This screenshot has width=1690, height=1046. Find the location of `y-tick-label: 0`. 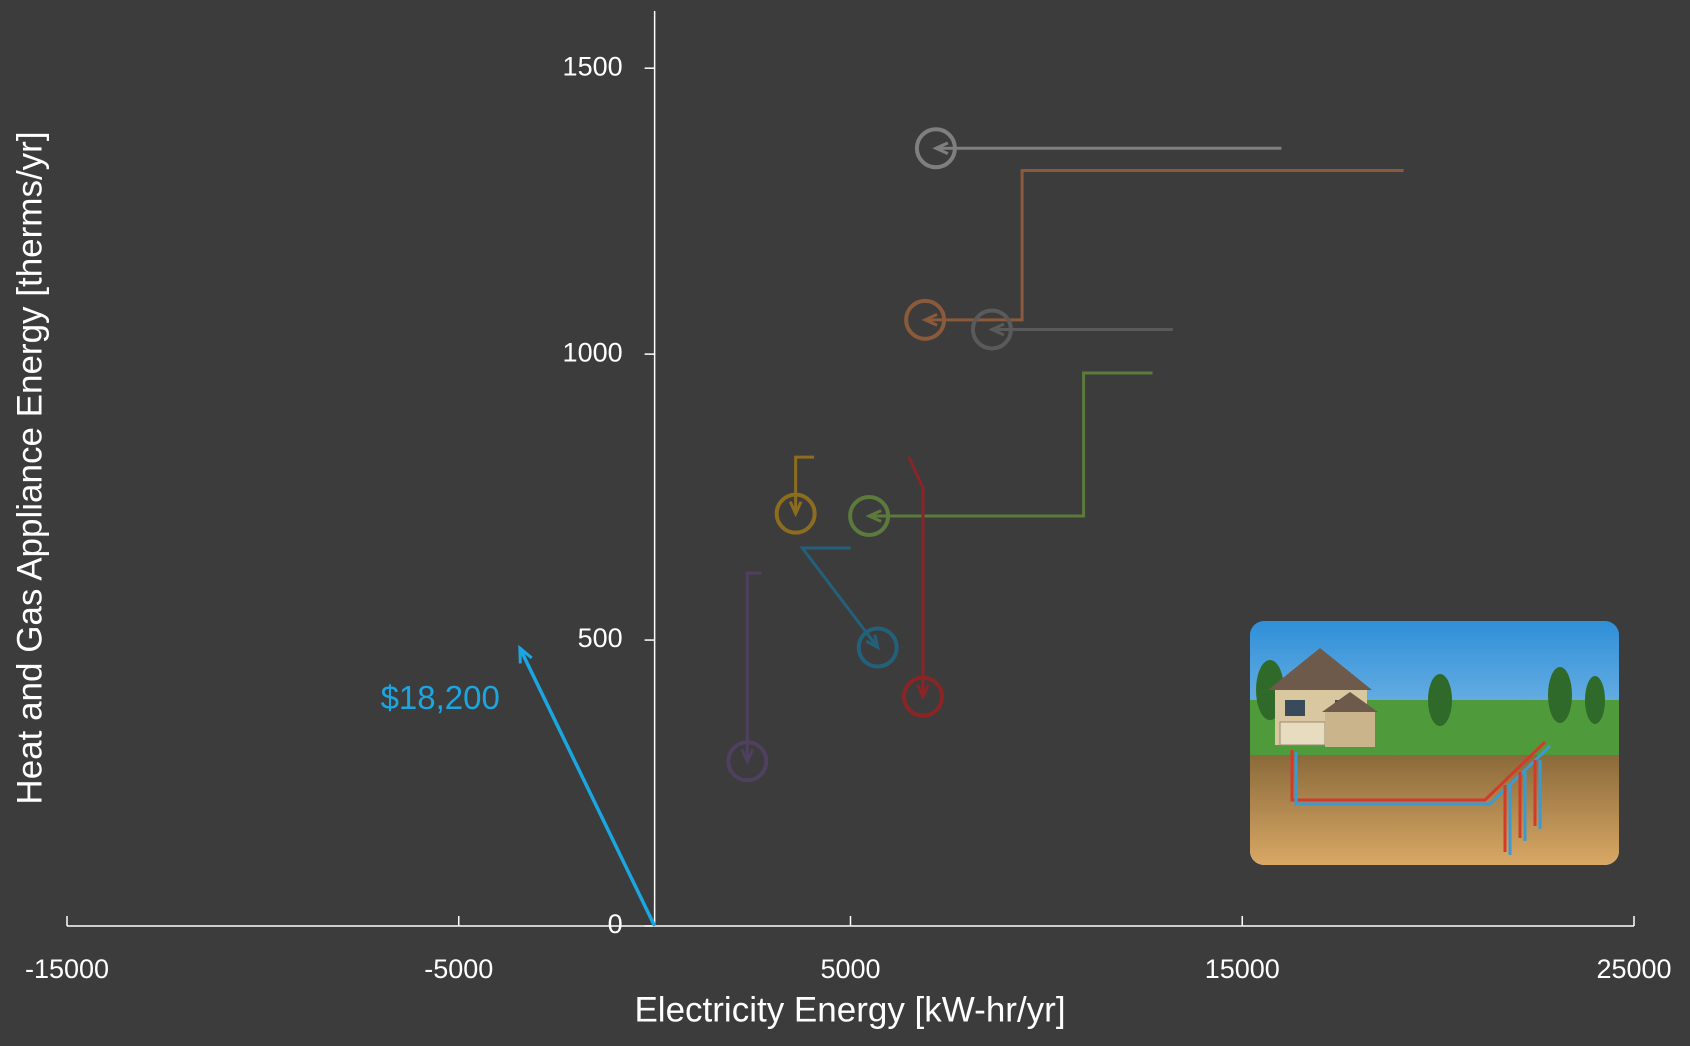

y-tick-label: 0 is located at coordinates (615, 924).